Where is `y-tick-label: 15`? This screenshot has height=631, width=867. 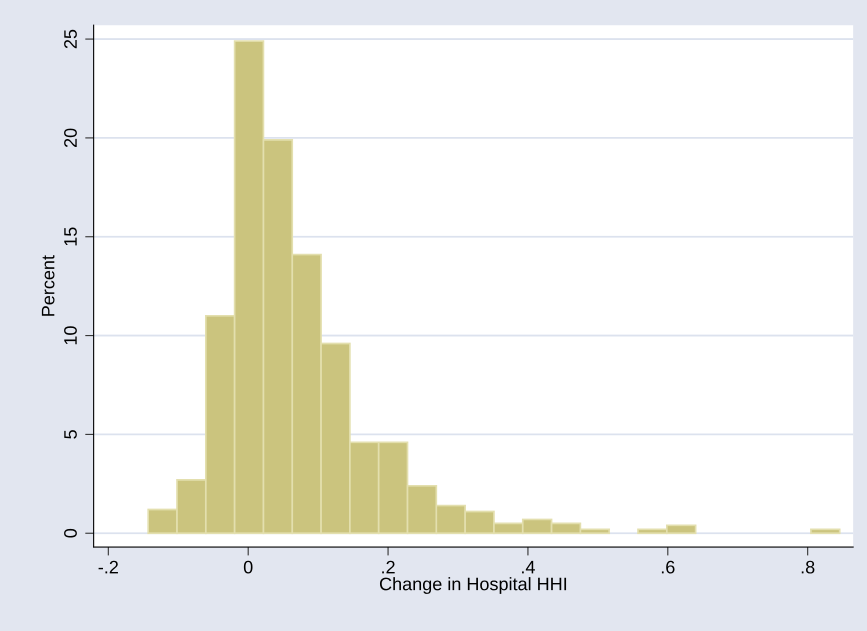 y-tick-label: 15 is located at coordinates (70, 236).